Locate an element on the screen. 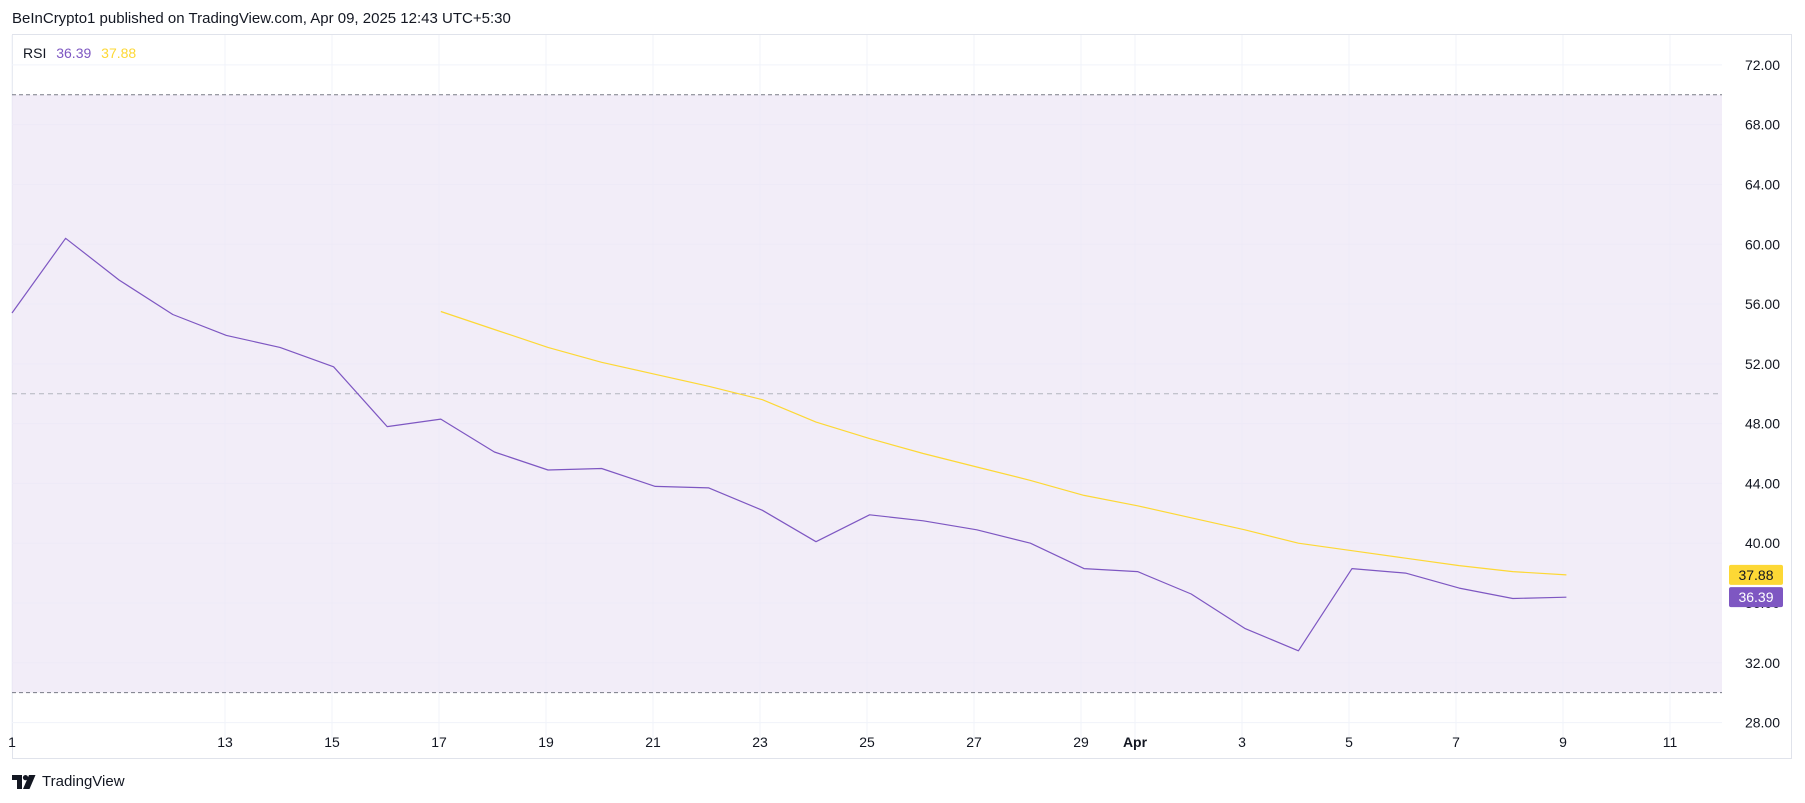 The width and height of the screenshot is (1805, 803). x-tick-label: 25 is located at coordinates (867, 742).